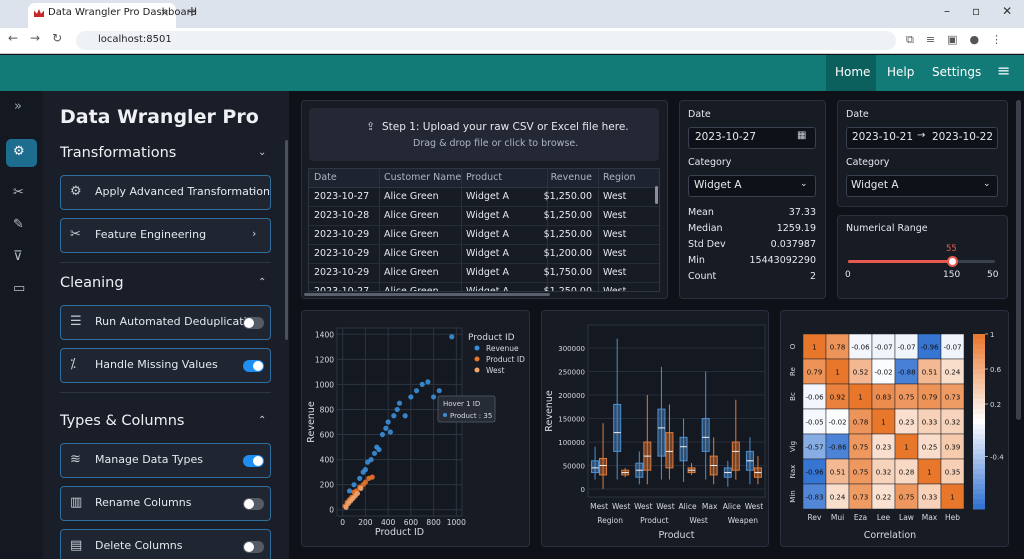  I want to click on tab-title: Data Wrangler Pro Dashboard, so click(122, 12).